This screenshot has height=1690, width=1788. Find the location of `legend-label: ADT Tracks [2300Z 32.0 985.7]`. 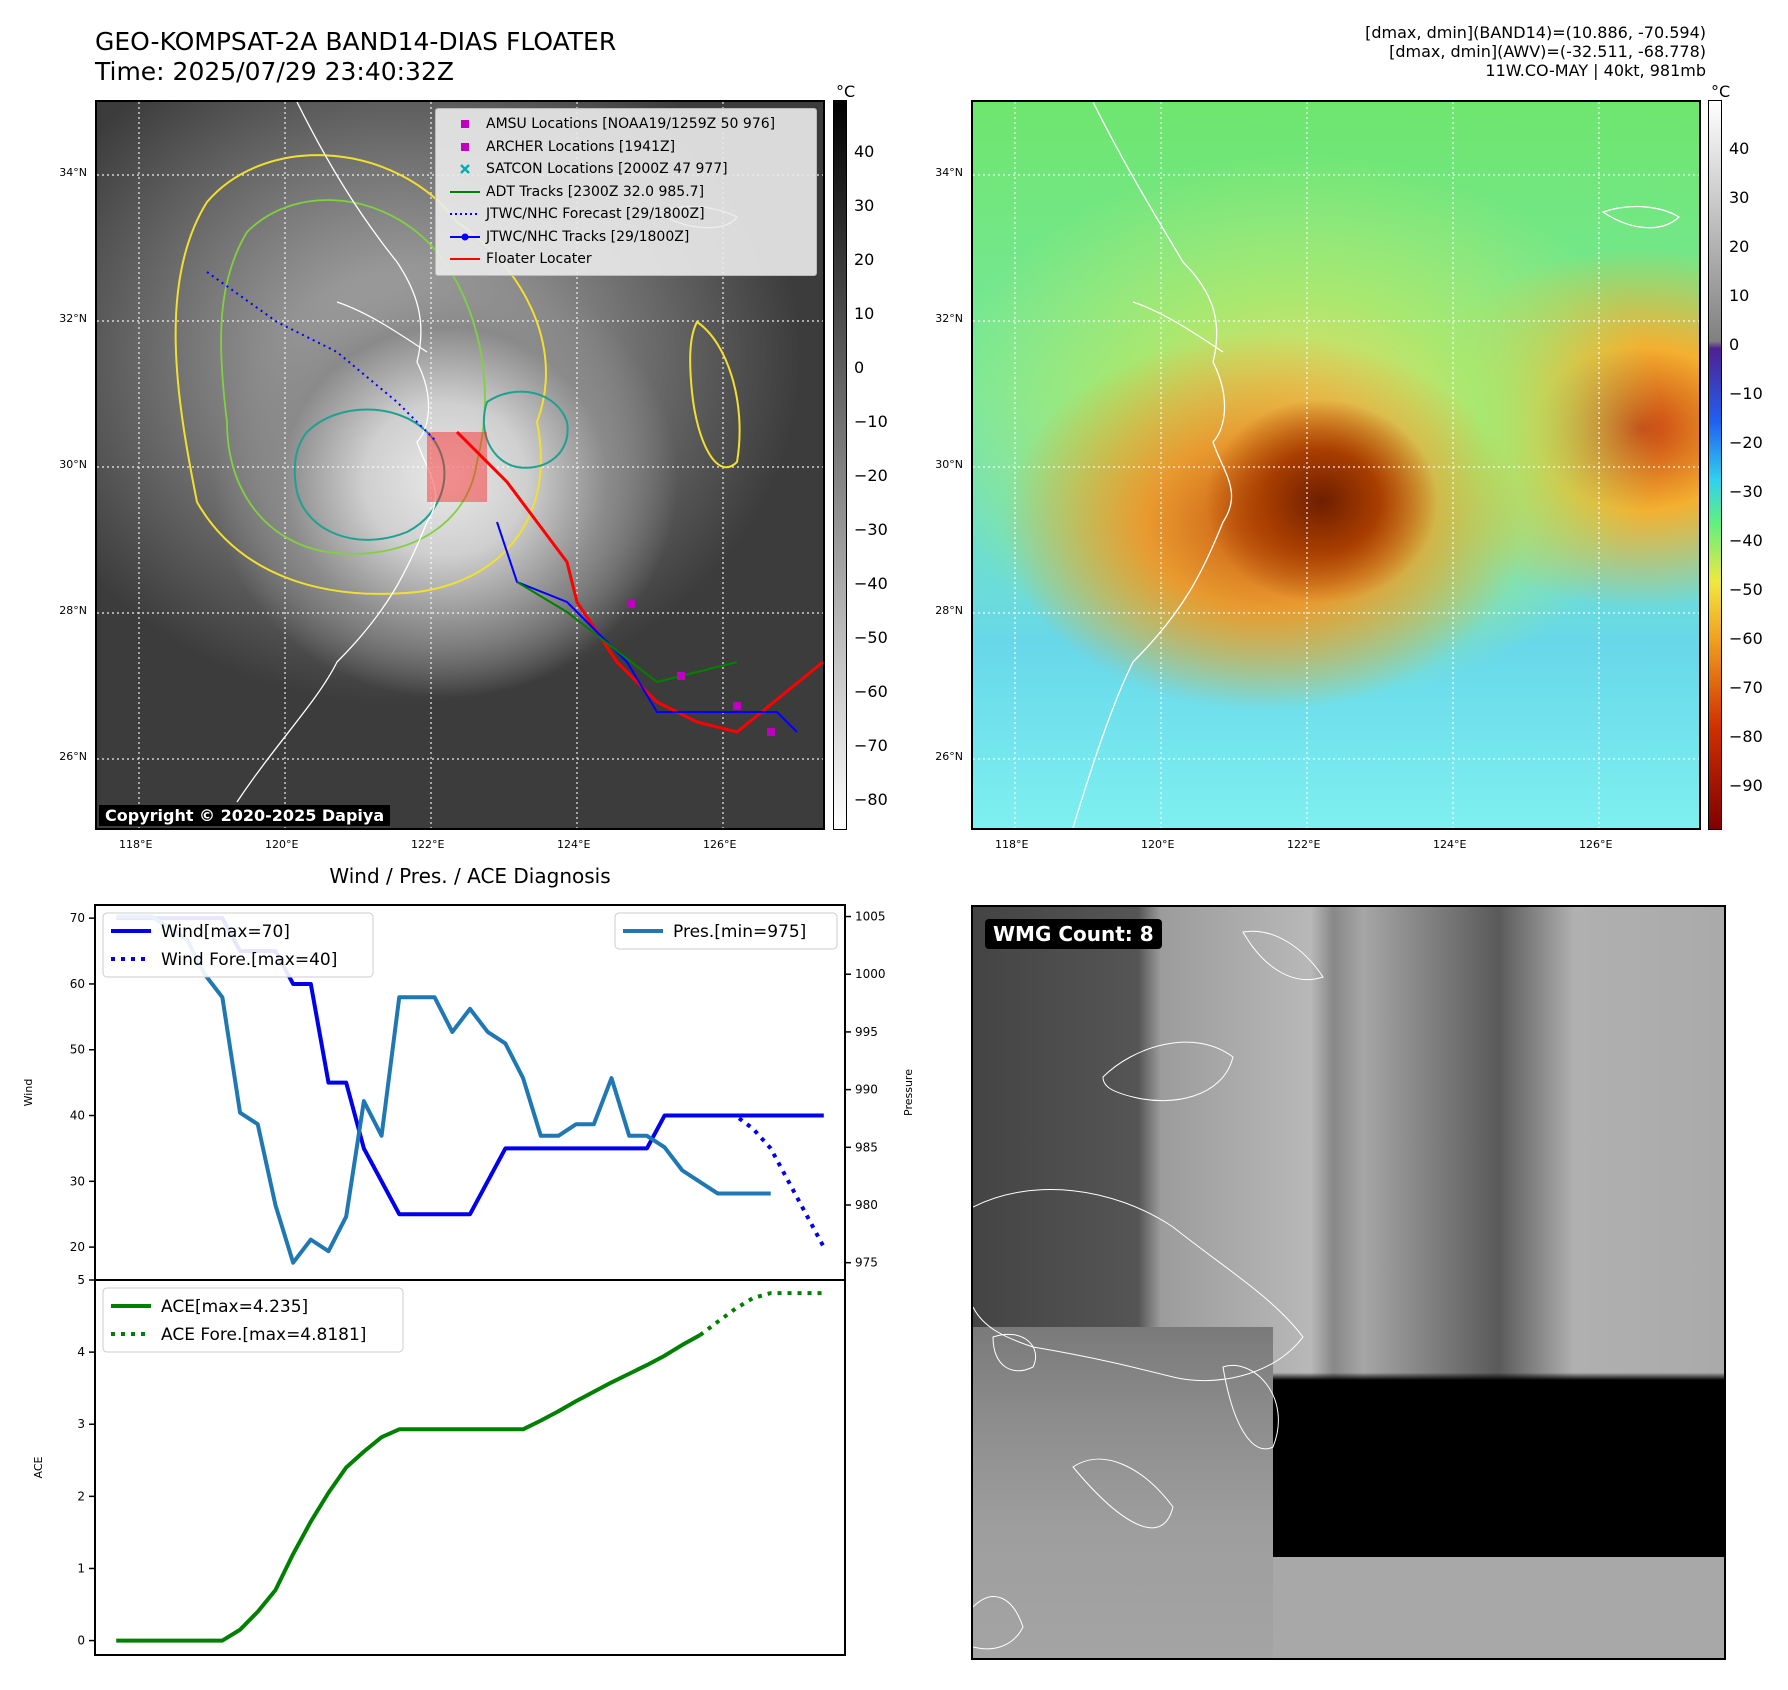

legend-label: ADT Tracks [2300Z 32.0 985.7] is located at coordinates (595, 191).